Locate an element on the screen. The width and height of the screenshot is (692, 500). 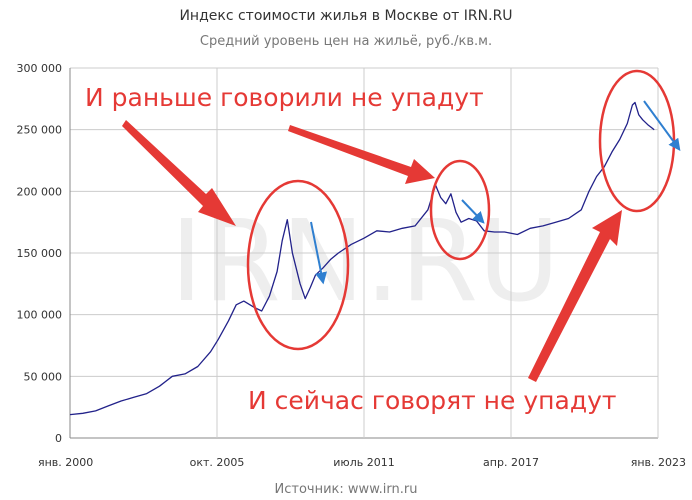
highlight-ellipse-2022 is located at coordinates (637, 141).